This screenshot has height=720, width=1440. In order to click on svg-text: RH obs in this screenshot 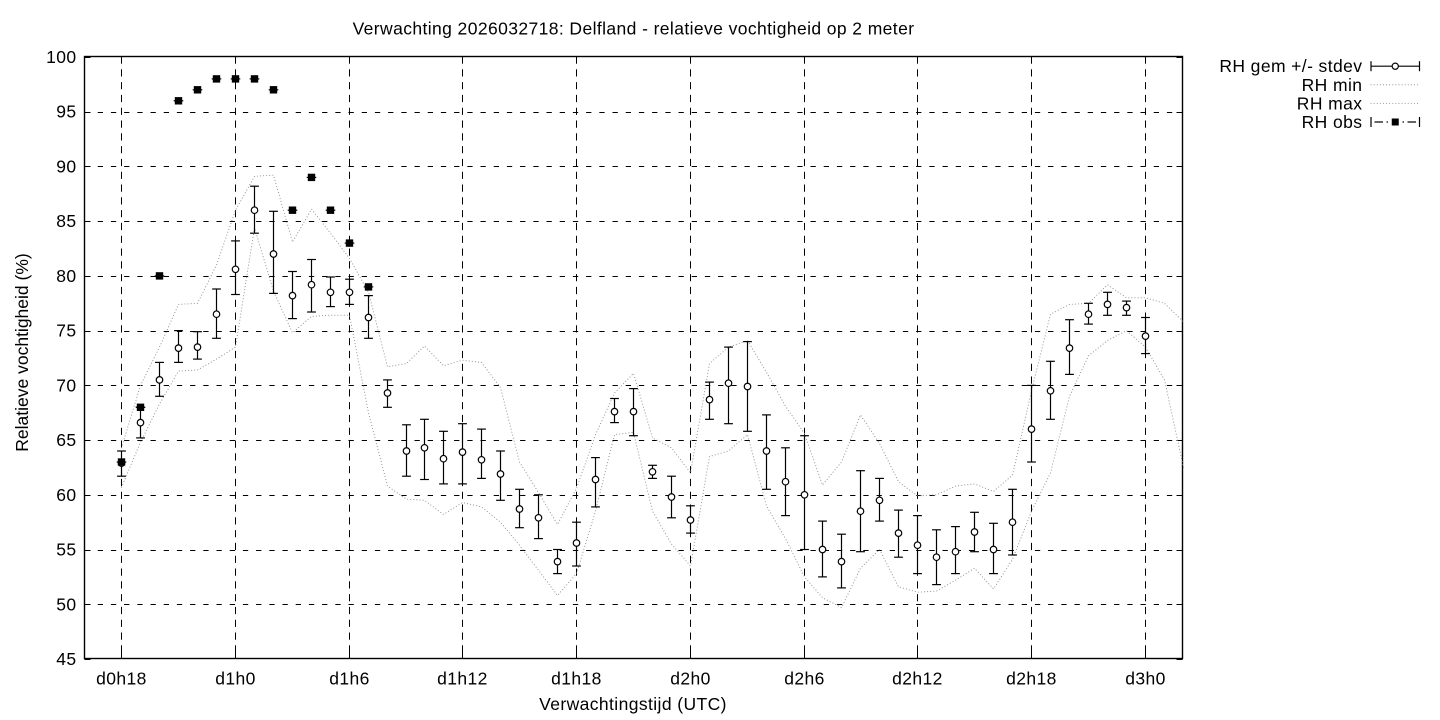, I will do `click(1332, 122)`.